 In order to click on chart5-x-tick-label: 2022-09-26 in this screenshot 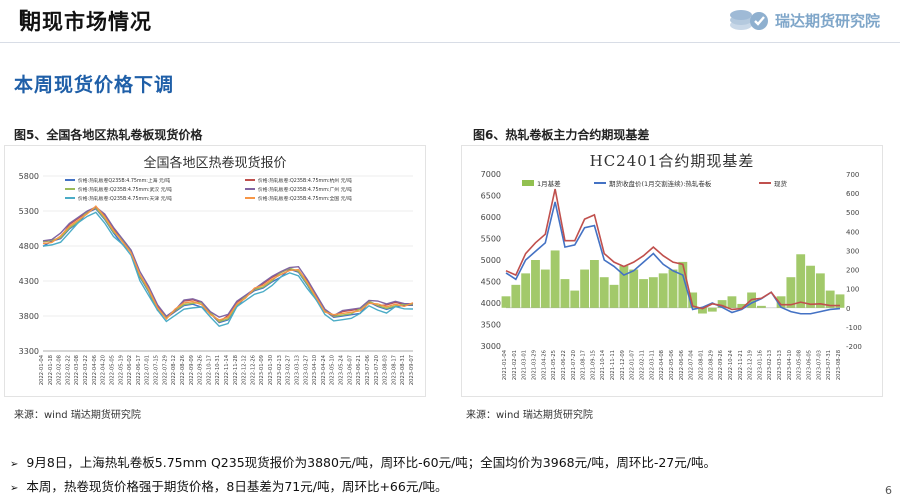, I will do `click(201, 370)`.